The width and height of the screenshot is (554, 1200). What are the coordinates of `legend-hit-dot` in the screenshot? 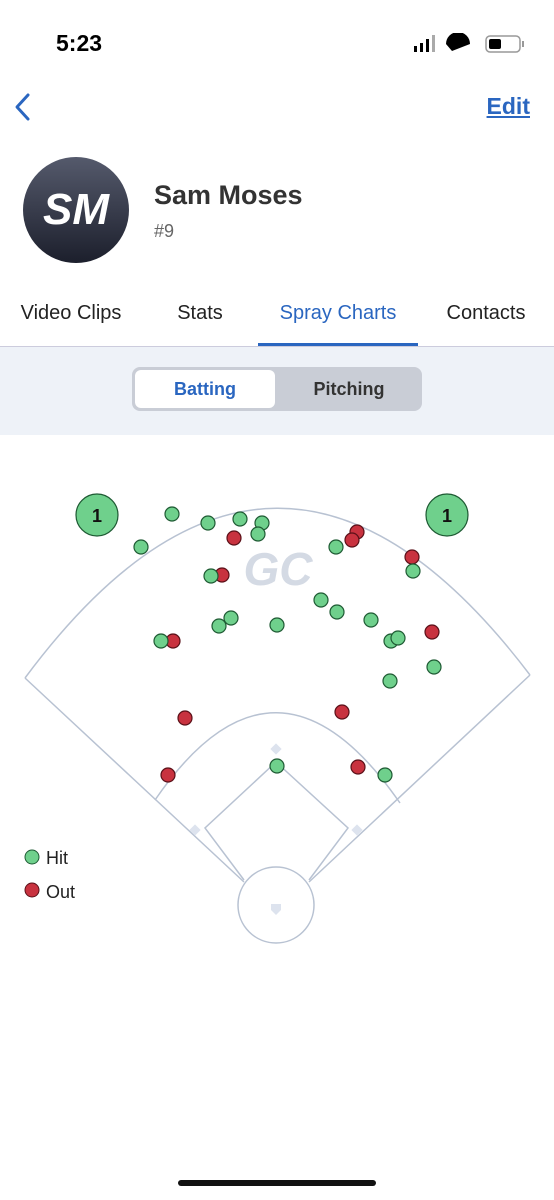 It's located at (32, 857).